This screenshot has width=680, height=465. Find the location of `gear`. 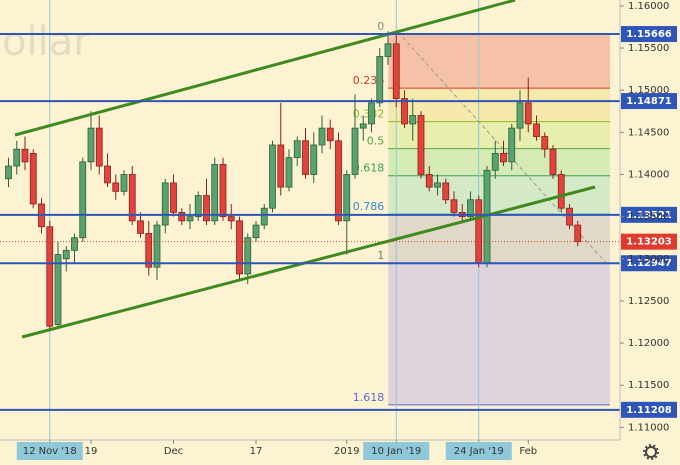

gear is located at coordinates (651, 452).